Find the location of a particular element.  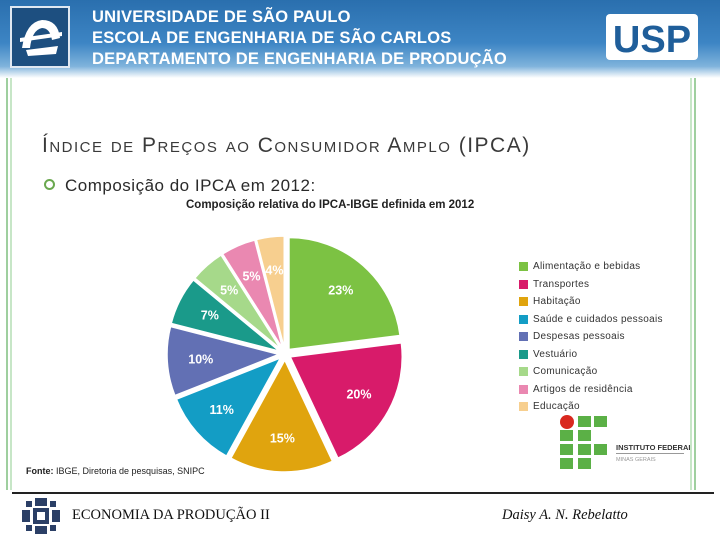

legend-item-7: Artigos de residência is located at coordinates (591, 390).